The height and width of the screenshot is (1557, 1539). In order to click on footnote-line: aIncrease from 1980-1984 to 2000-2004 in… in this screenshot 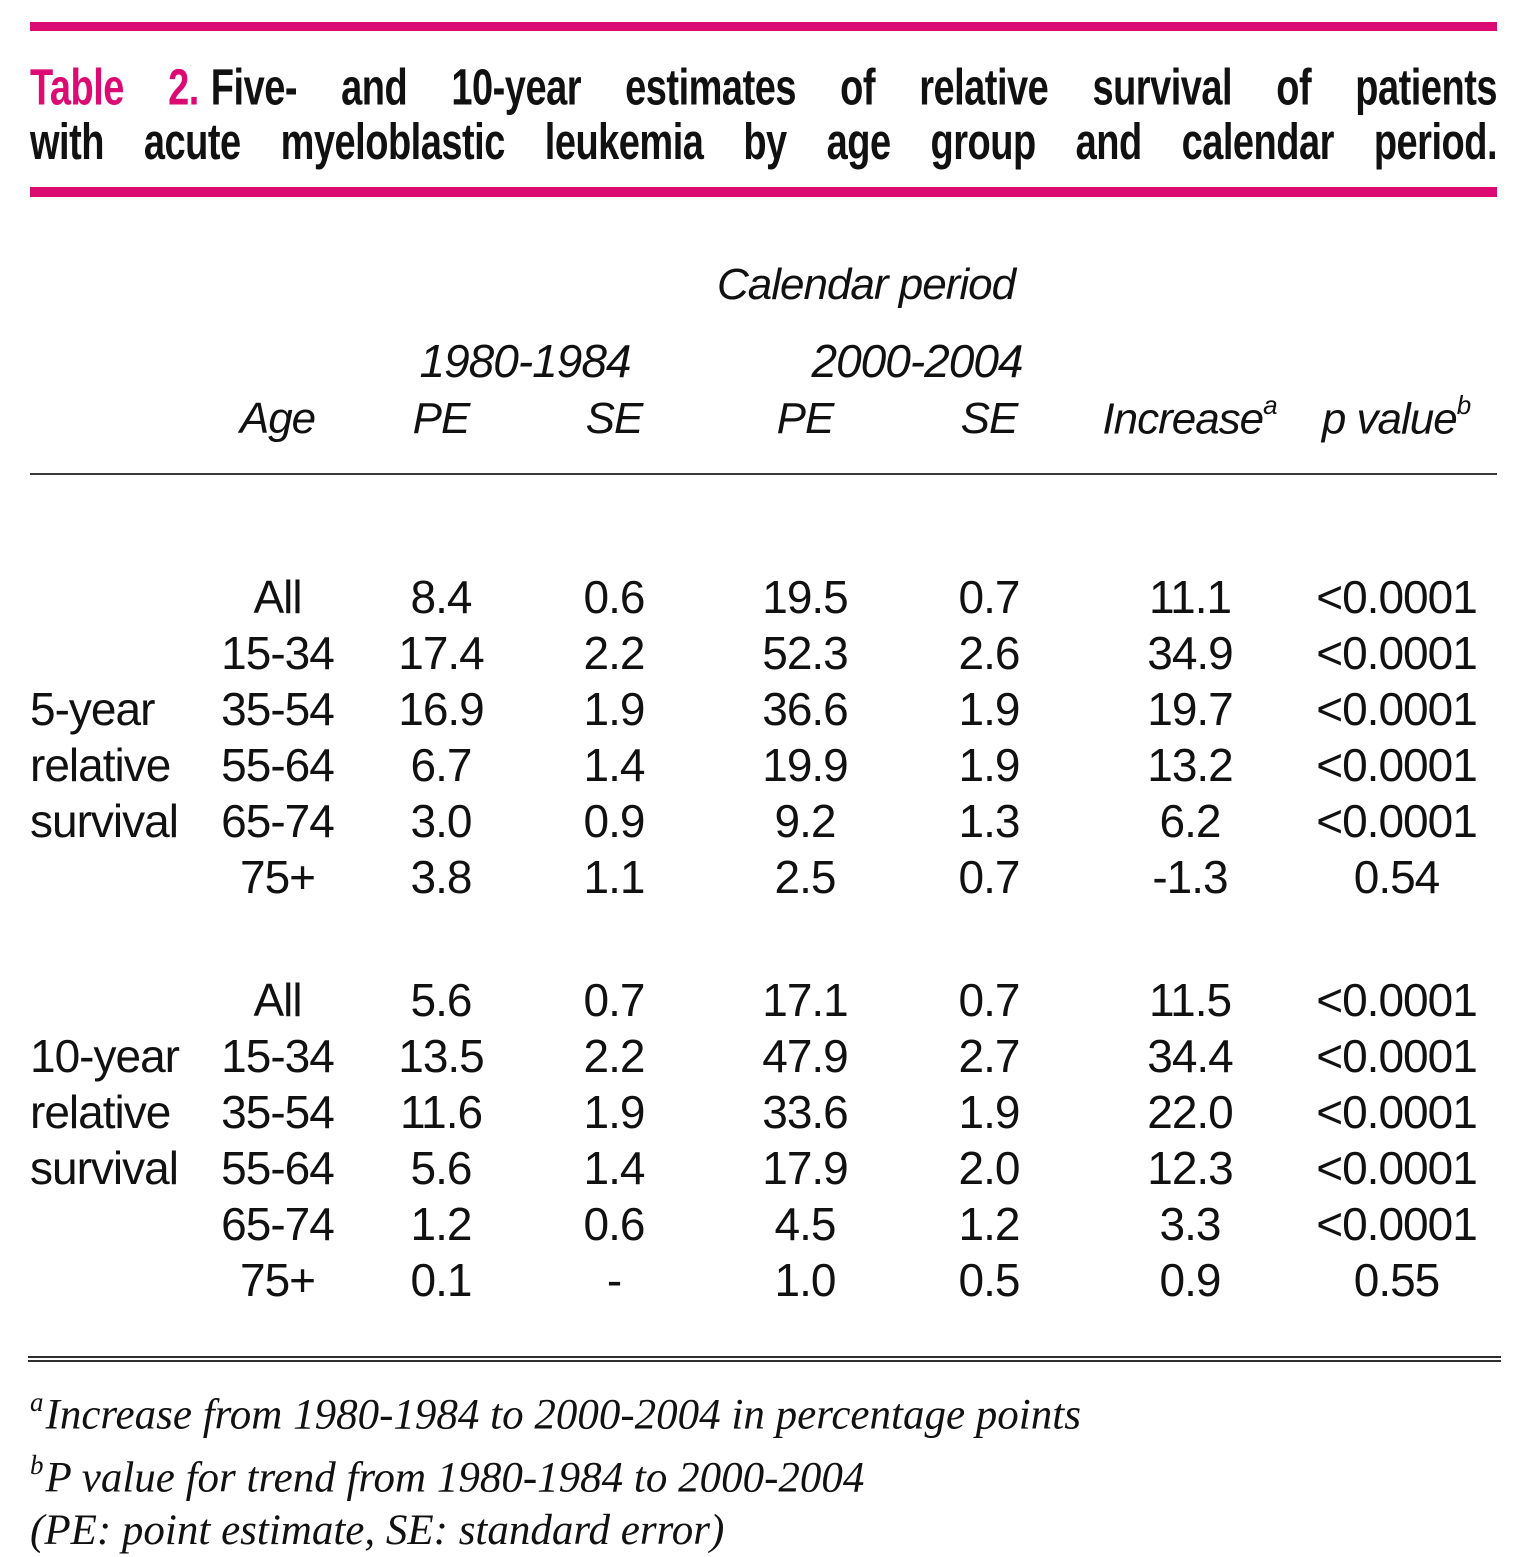, I will do `click(763, 1409)`.